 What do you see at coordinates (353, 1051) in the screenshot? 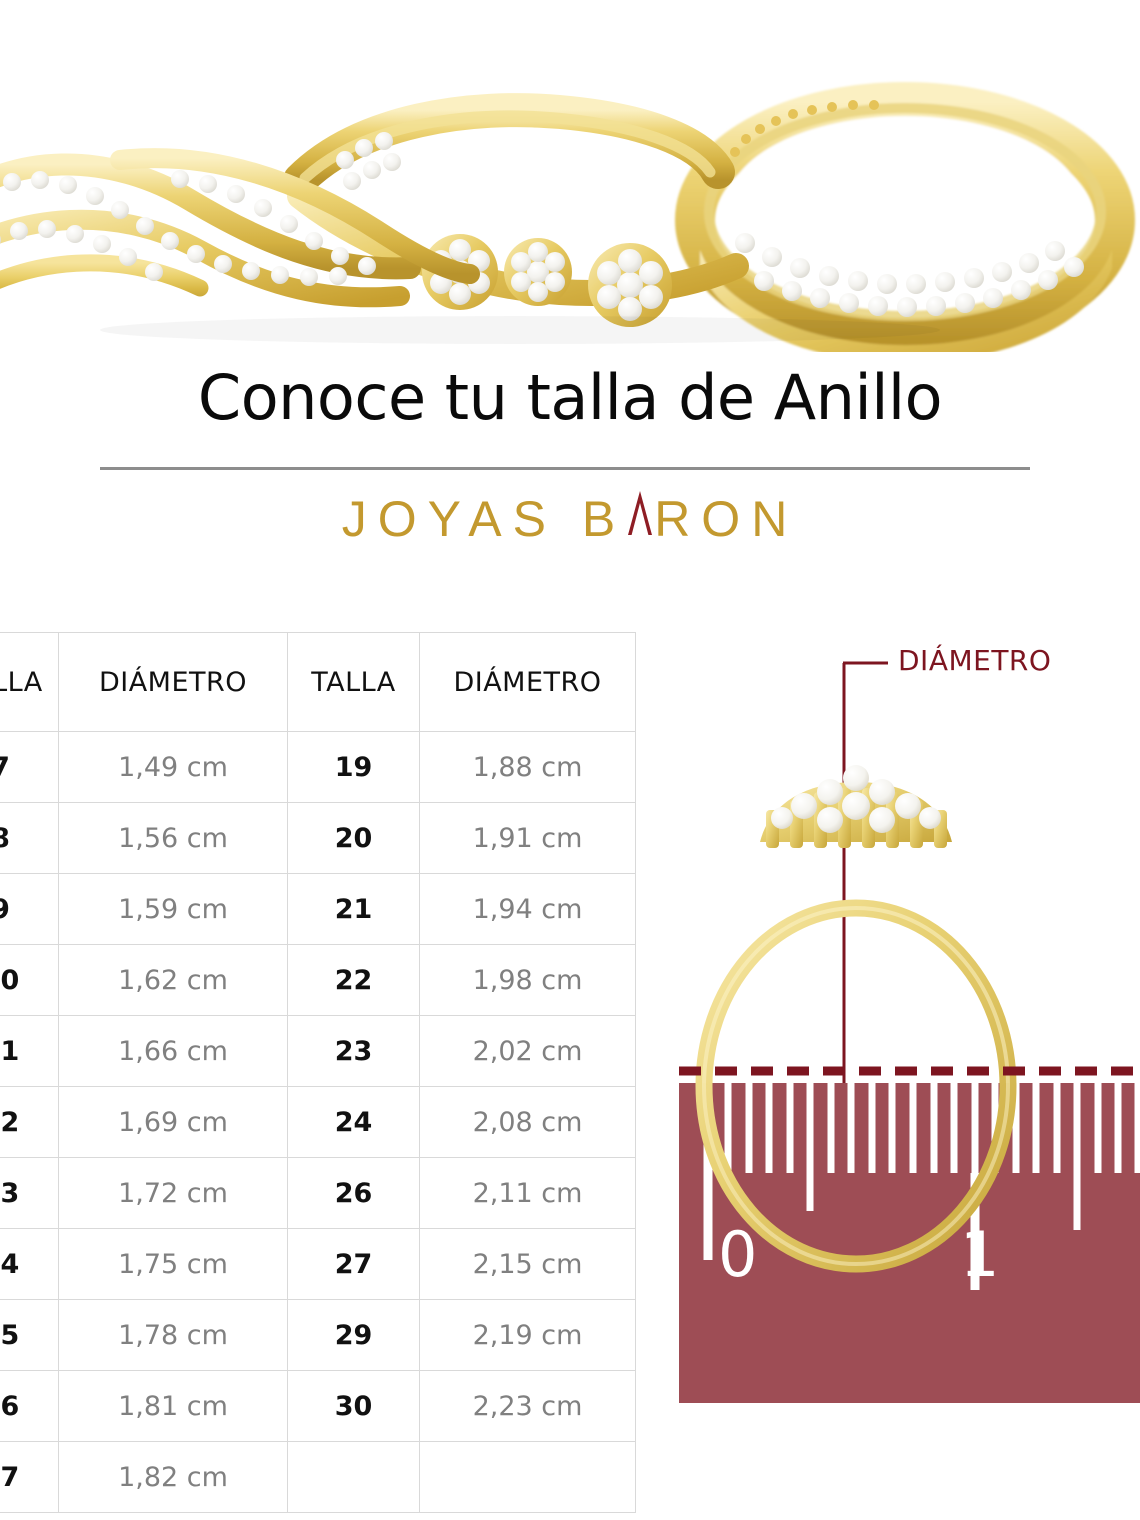
I see `cell-talla-right: 23` at bounding box center [353, 1051].